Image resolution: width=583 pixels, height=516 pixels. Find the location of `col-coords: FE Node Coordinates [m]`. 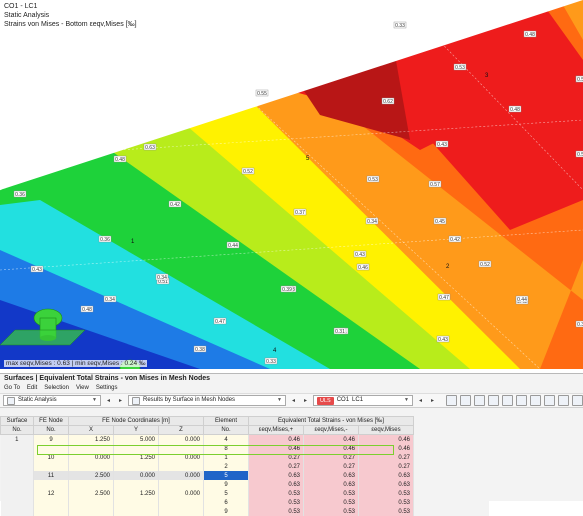

col-coords: FE Node Coordinates [m] is located at coordinates (136, 421).